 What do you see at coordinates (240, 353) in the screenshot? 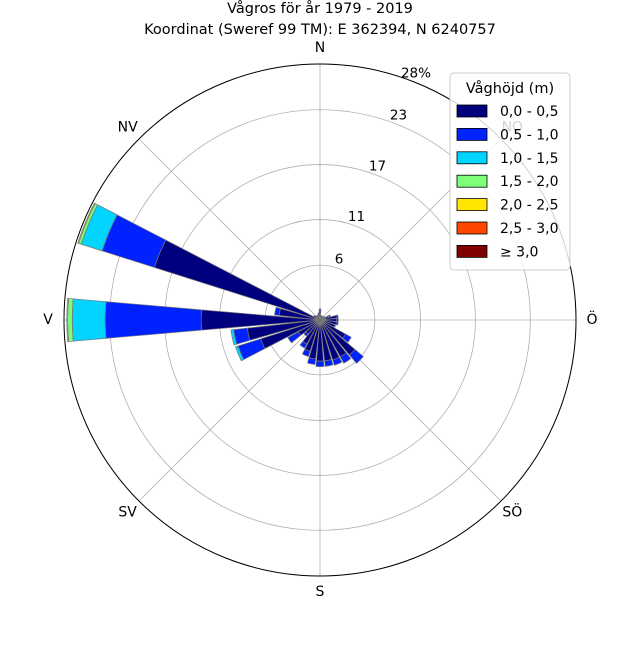
I see `rose-bar-dir247.5-bin2` at bounding box center [240, 353].